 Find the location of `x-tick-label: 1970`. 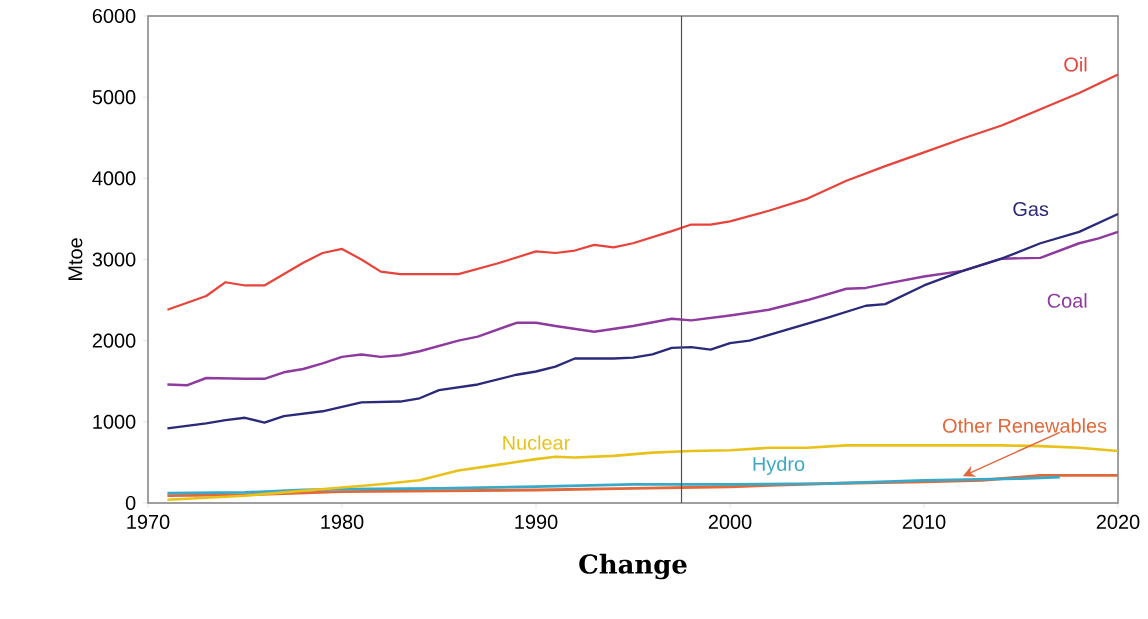

x-tick-label: 1970 is located at coordinates (148, 521).